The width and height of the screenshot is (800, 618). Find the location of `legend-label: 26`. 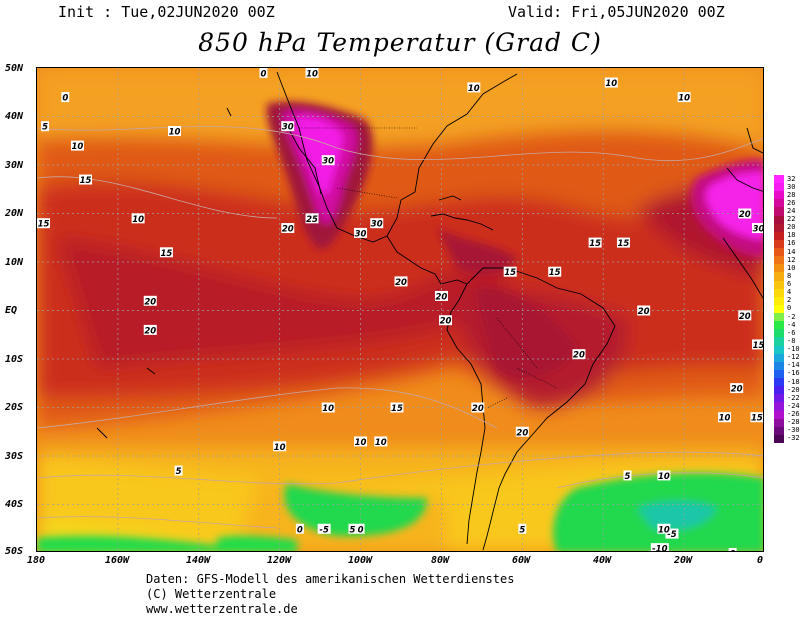

legend-label: 26 is located at coordinates (791, 202).